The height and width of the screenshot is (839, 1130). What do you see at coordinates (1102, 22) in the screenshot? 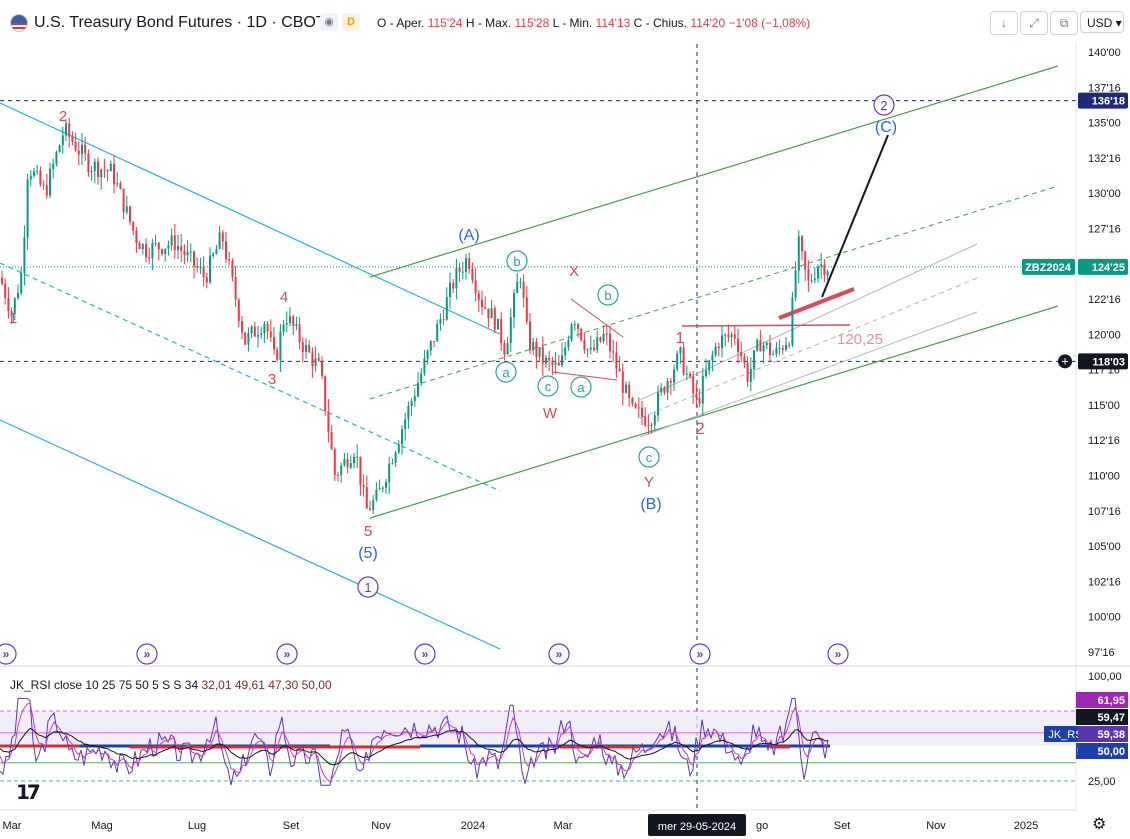
I see `currency-select: USD ▾` at bounding box center [1102, 22].